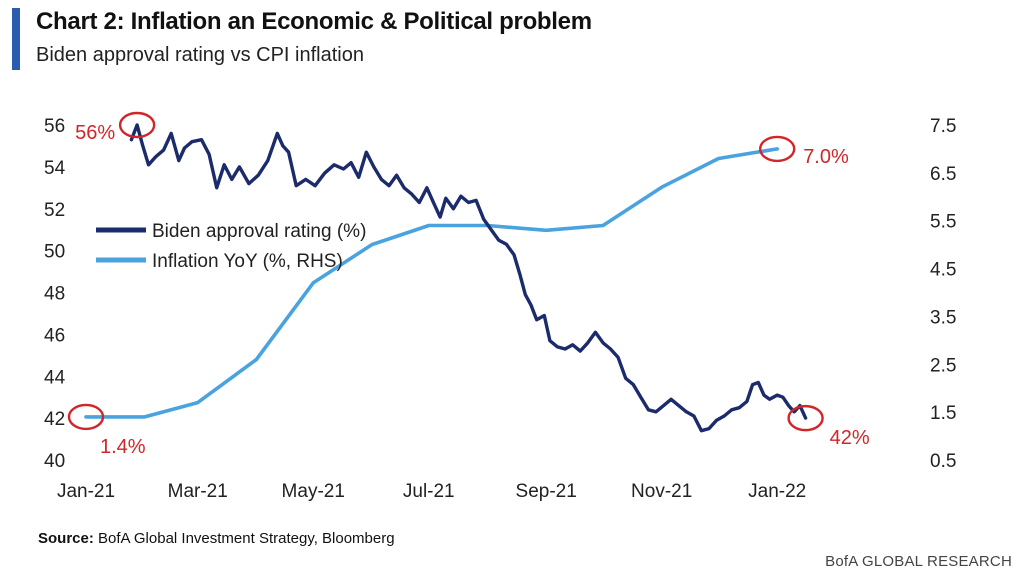  What do you see at coordinates (200, 55) in the screenshot?
I see `chart-subtitle: Biden approval rating vs CPI inflation` at bounding box center [200, 55].